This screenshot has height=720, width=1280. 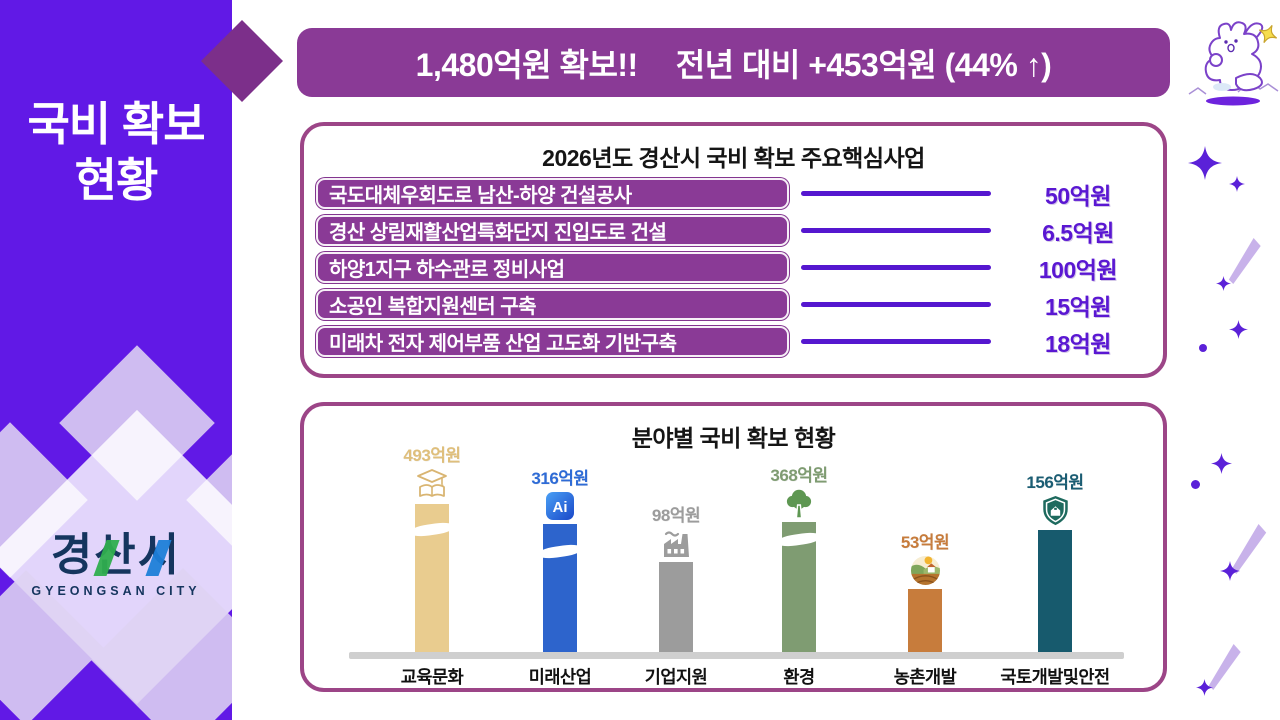 I want to click on bar-future-industry, so click(x=560, y=588).